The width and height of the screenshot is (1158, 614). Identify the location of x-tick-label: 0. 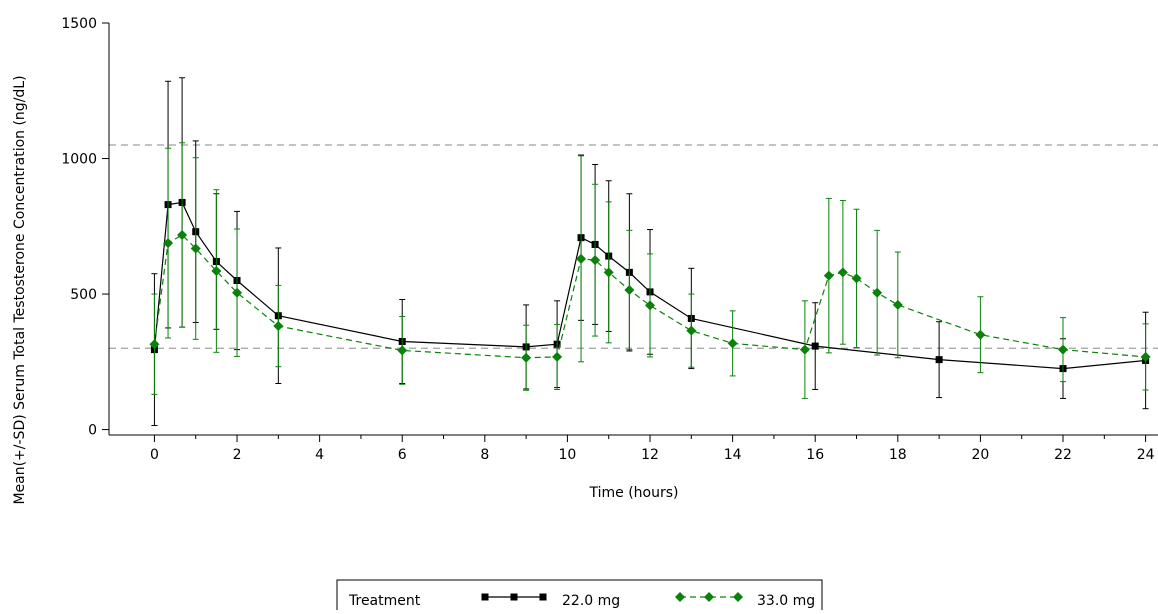
(154, 455).